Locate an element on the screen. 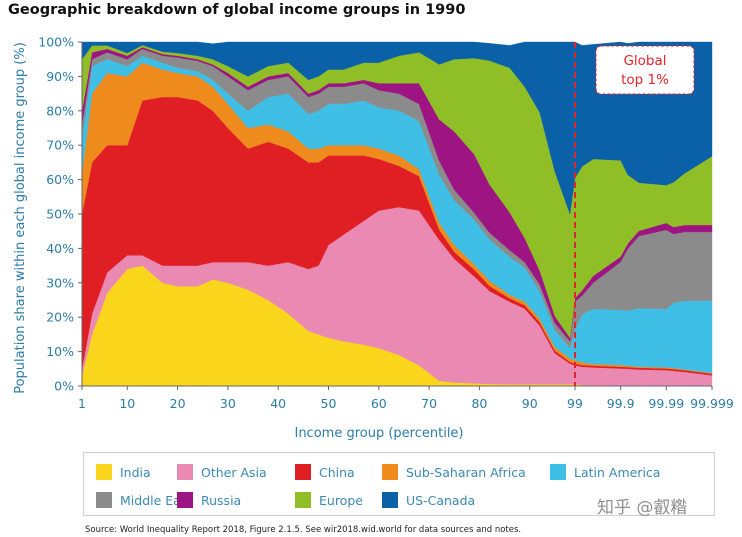 This screenshot has width=742, height=537. legend-label: Sub-Saharan Africa is located at coordinates (466, 472).